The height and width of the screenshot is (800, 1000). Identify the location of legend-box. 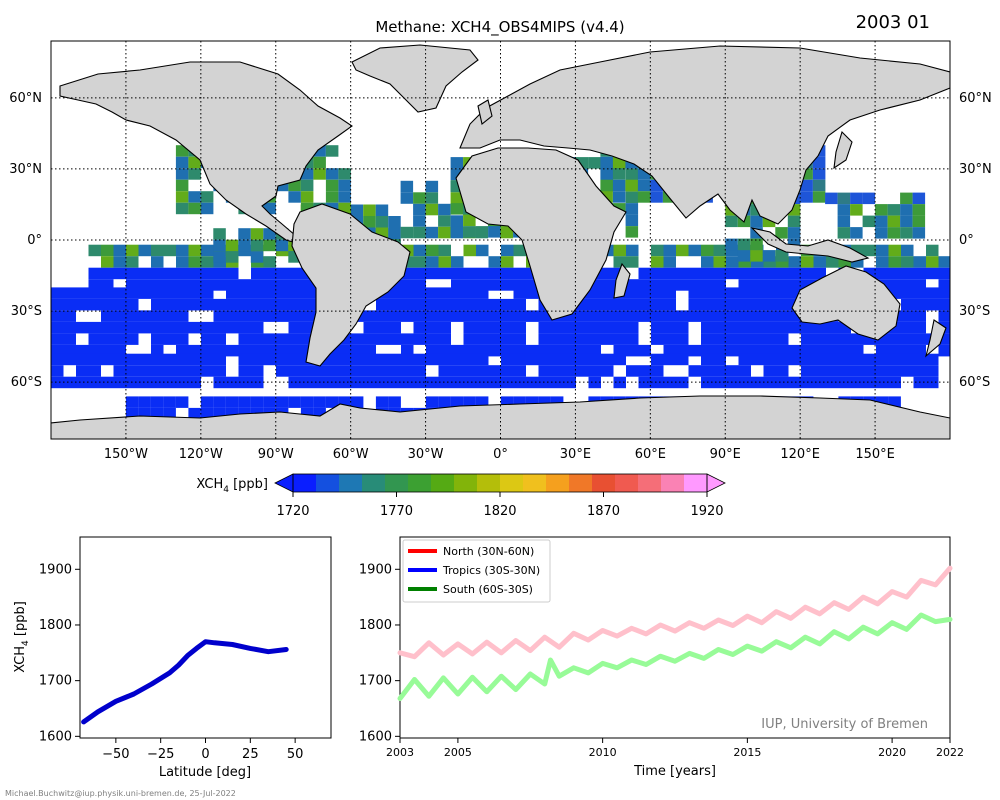
(476, 571).